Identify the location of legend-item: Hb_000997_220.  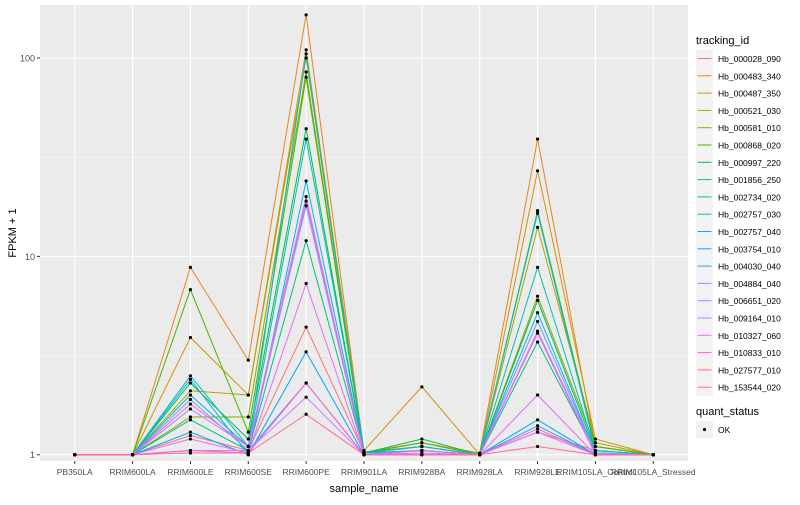
(738, 162).